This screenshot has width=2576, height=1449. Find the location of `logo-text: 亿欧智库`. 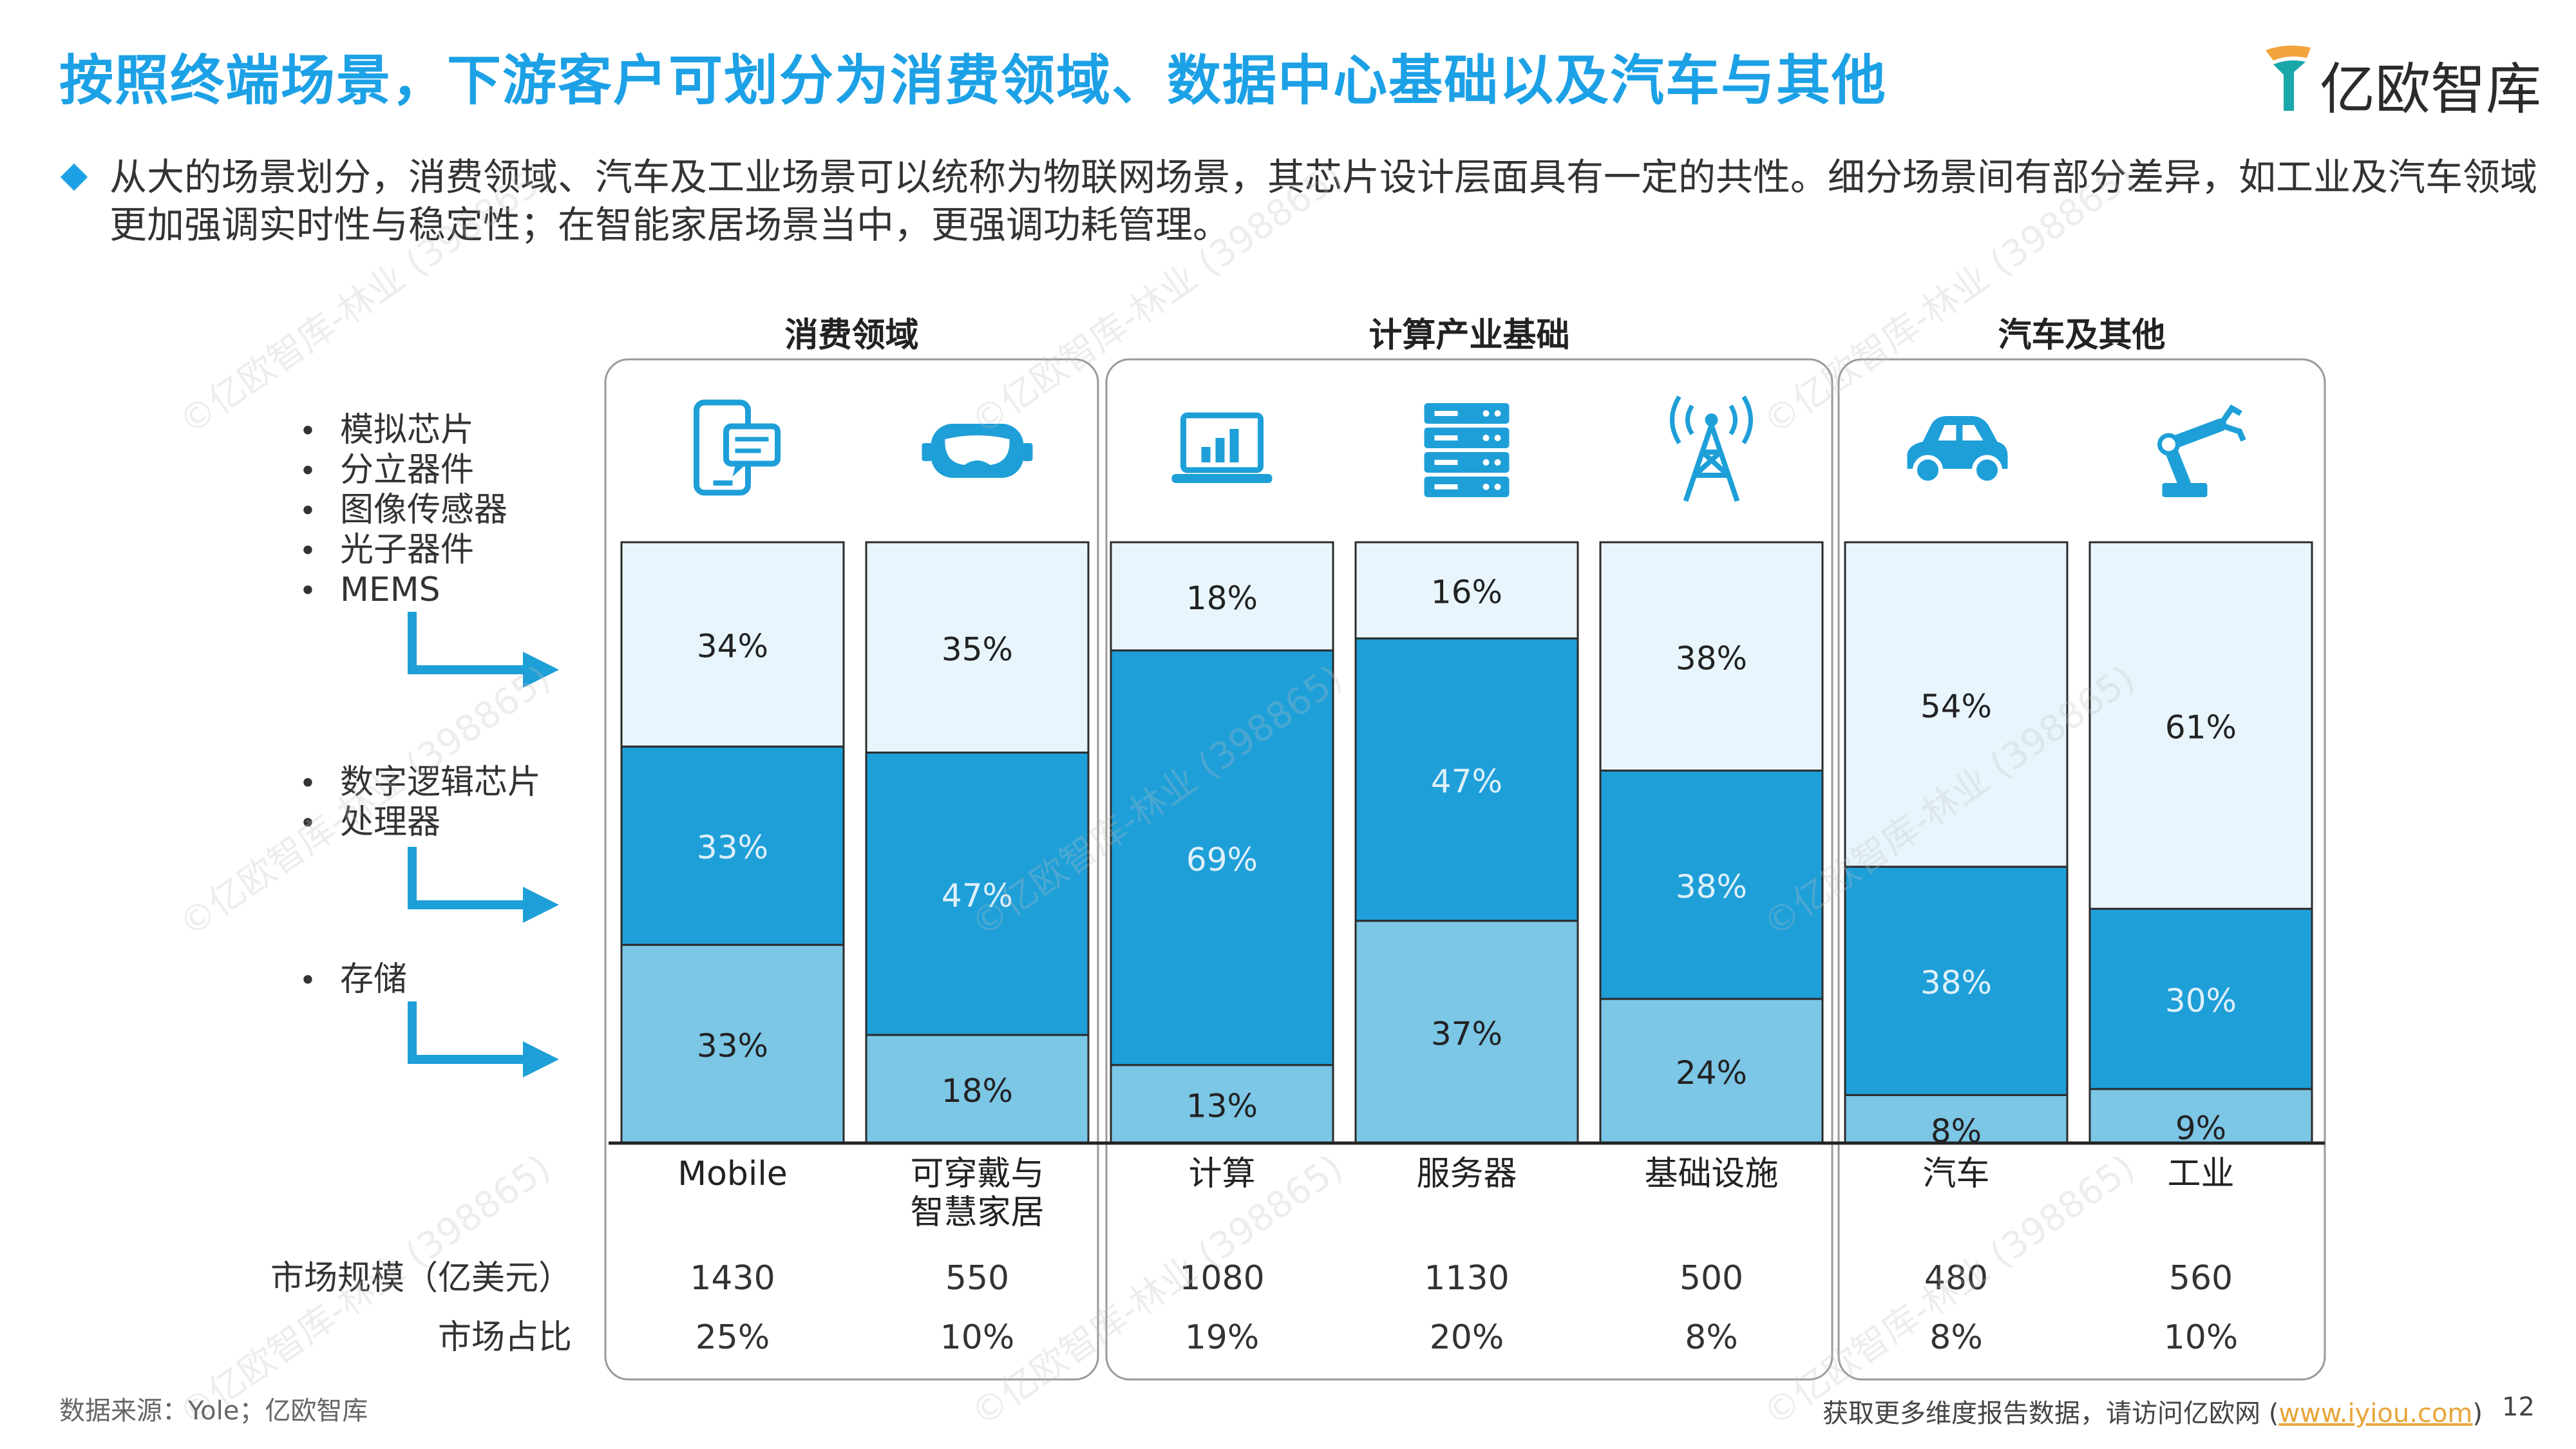

logo-text: 亿欧智库 is located at coordinates (2430, 89).